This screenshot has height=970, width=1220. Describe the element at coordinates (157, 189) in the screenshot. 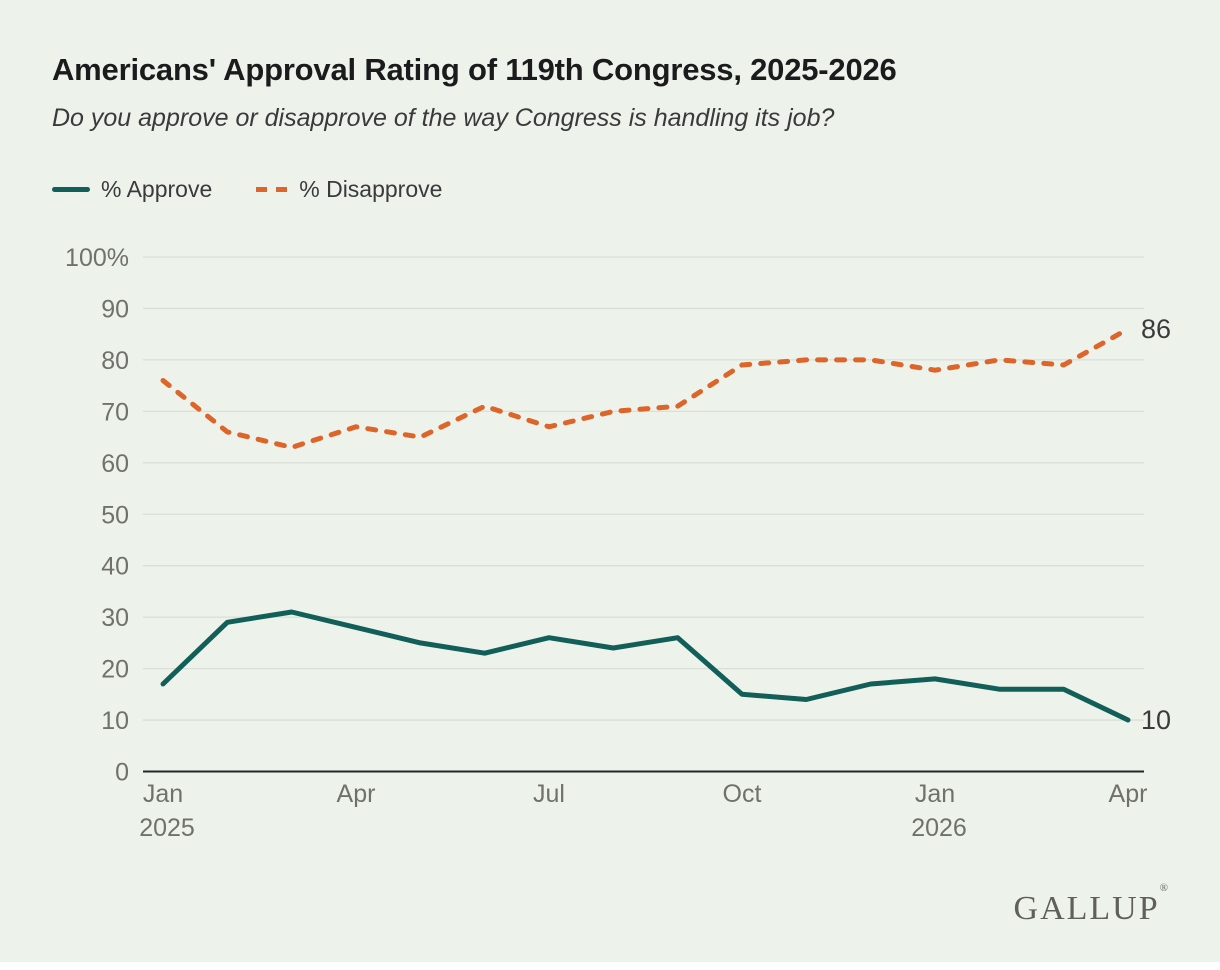

I see `legend-approve-label: % Approve` at that location.